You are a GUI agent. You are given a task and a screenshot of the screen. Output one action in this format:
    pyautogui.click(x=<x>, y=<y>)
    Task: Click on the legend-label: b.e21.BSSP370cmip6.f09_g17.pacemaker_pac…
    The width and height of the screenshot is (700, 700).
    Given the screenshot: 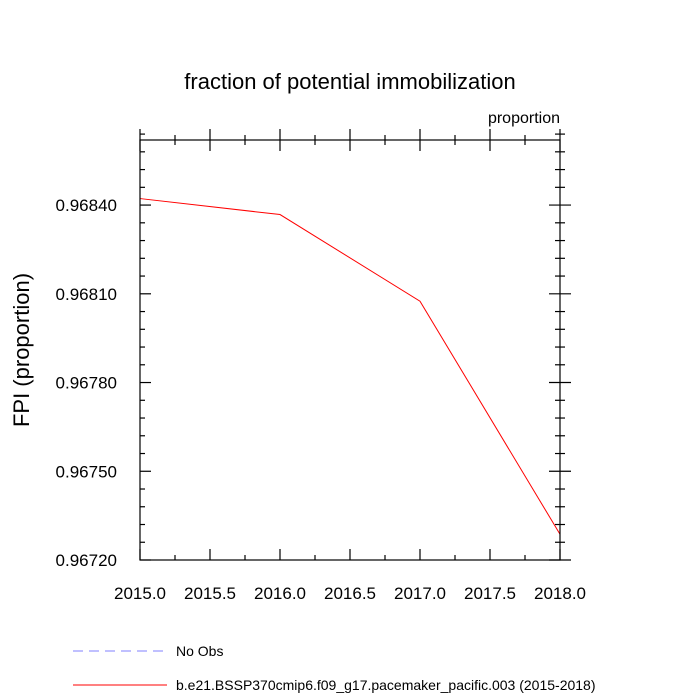 What is the action you would take?
    pyautogui.click(x=386, y=685)
    